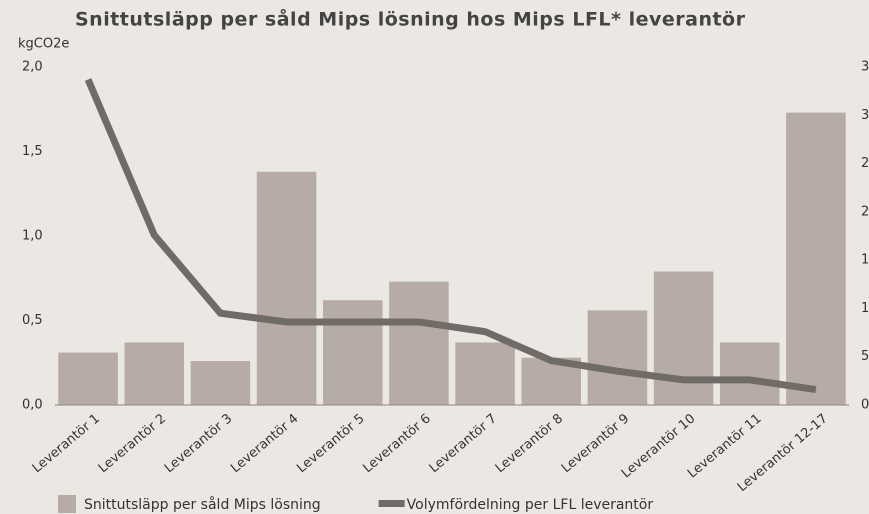  I want to click on y2-tick-label: 10, so click(865, 308).